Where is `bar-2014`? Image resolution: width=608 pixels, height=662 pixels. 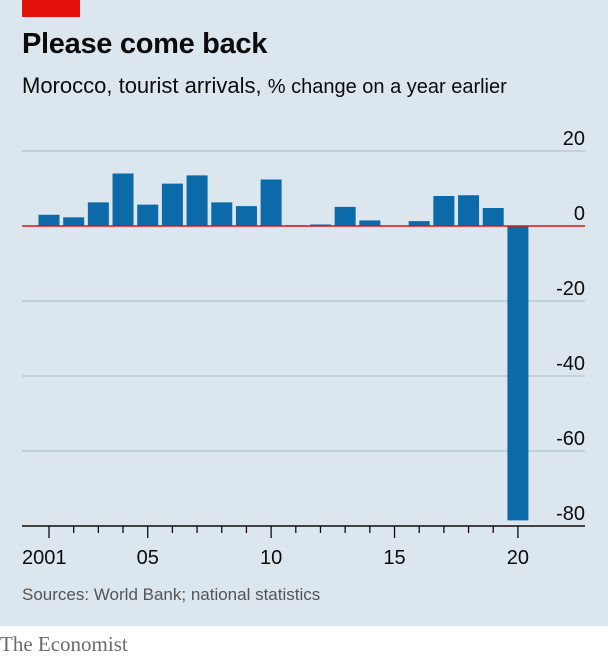 bar-2014 is located at coordinates (370, 223).